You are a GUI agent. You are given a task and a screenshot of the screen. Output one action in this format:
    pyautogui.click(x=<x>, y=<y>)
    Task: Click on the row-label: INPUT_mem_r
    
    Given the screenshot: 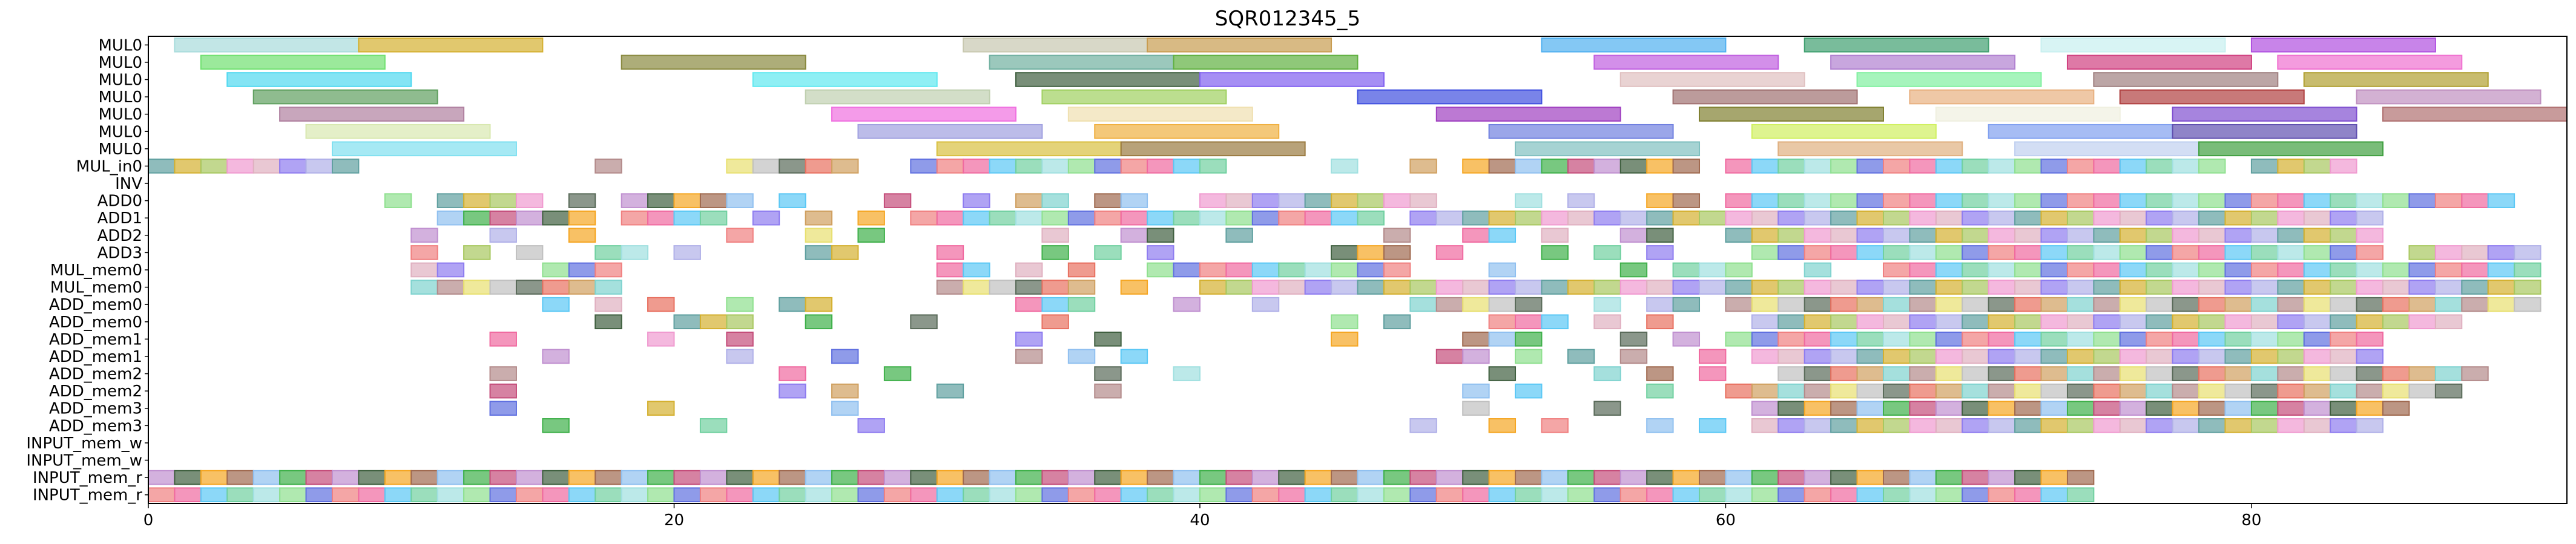 What is the action you would take?
    pyautogui.click(x=87, y=496)
    